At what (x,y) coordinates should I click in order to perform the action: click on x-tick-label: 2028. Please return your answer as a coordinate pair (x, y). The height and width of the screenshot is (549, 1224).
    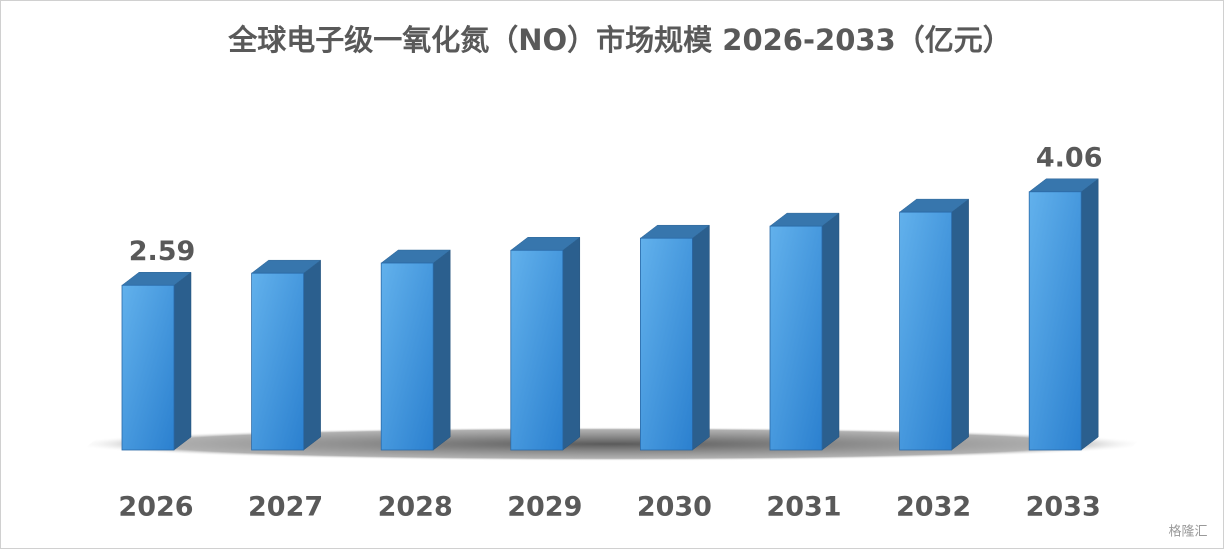
    Looking at the image, I should click on (415, 507).